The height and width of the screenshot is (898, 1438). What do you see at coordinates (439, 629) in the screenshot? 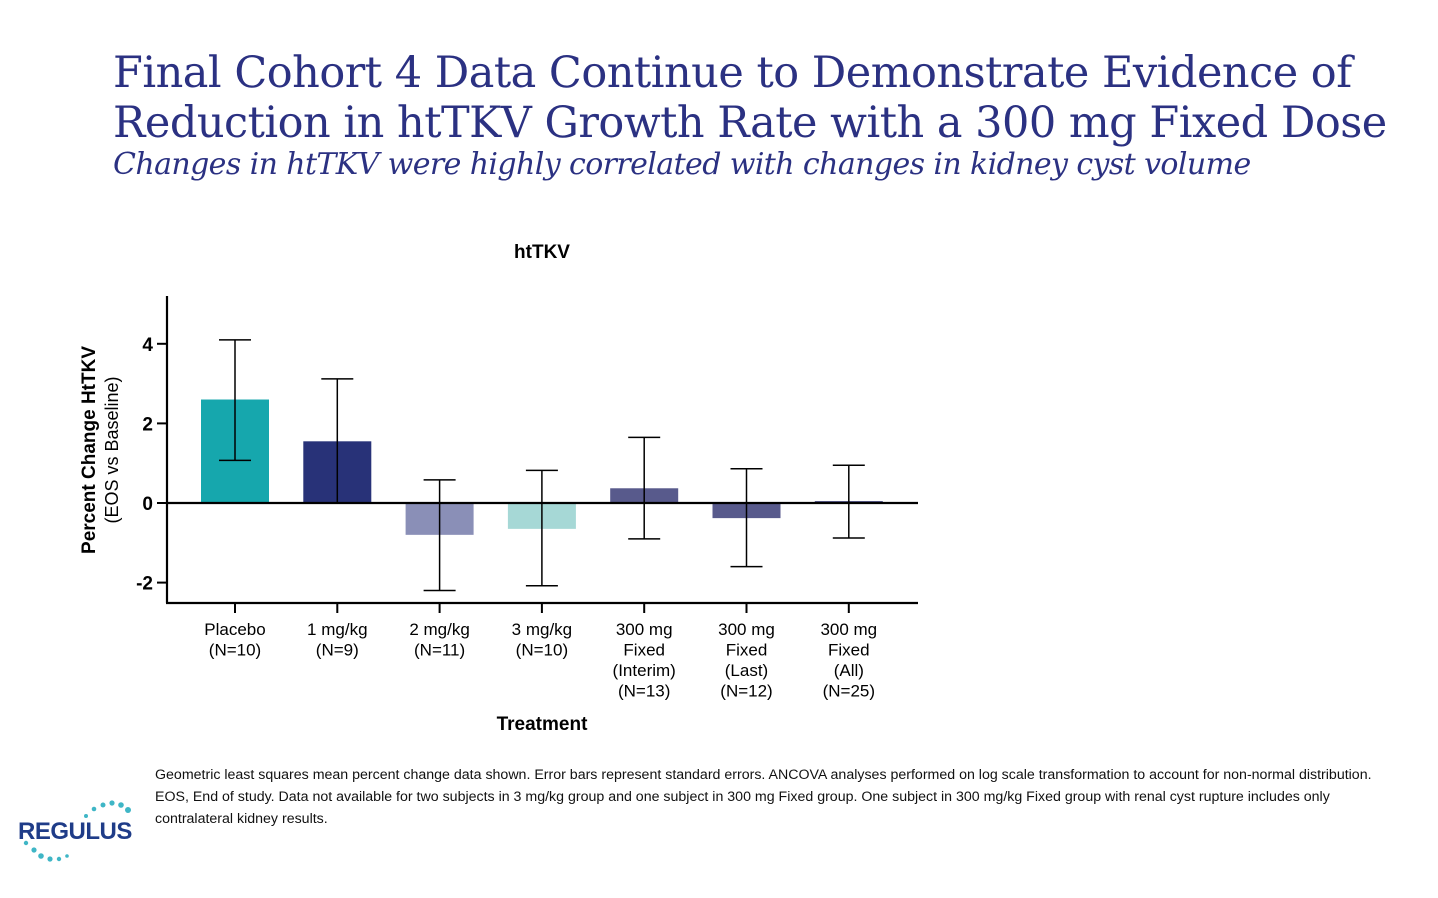
I see `x-tick-label: 2 mg/kg` at bounding box center [439, 629].